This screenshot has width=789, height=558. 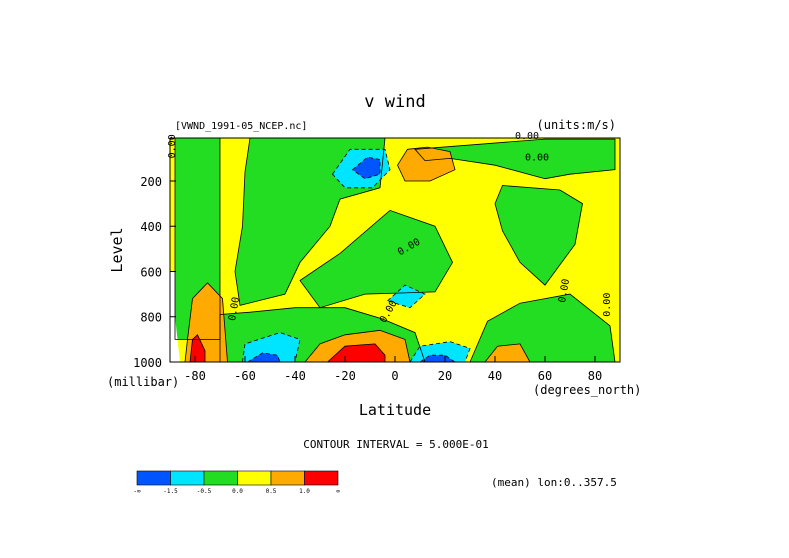 What do you see at coordinates (304, 491) in the screenshot?
I see `legend-label: 1.0` at bounding box center [304, 491].